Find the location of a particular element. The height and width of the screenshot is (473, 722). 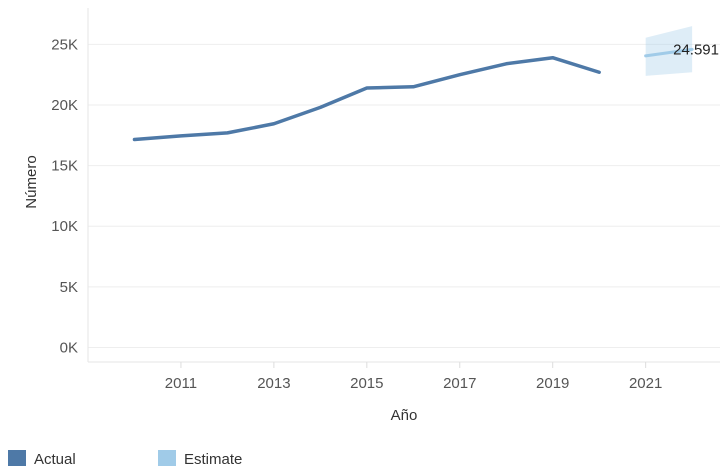

estimate-band is located at coordinates (669, 51).